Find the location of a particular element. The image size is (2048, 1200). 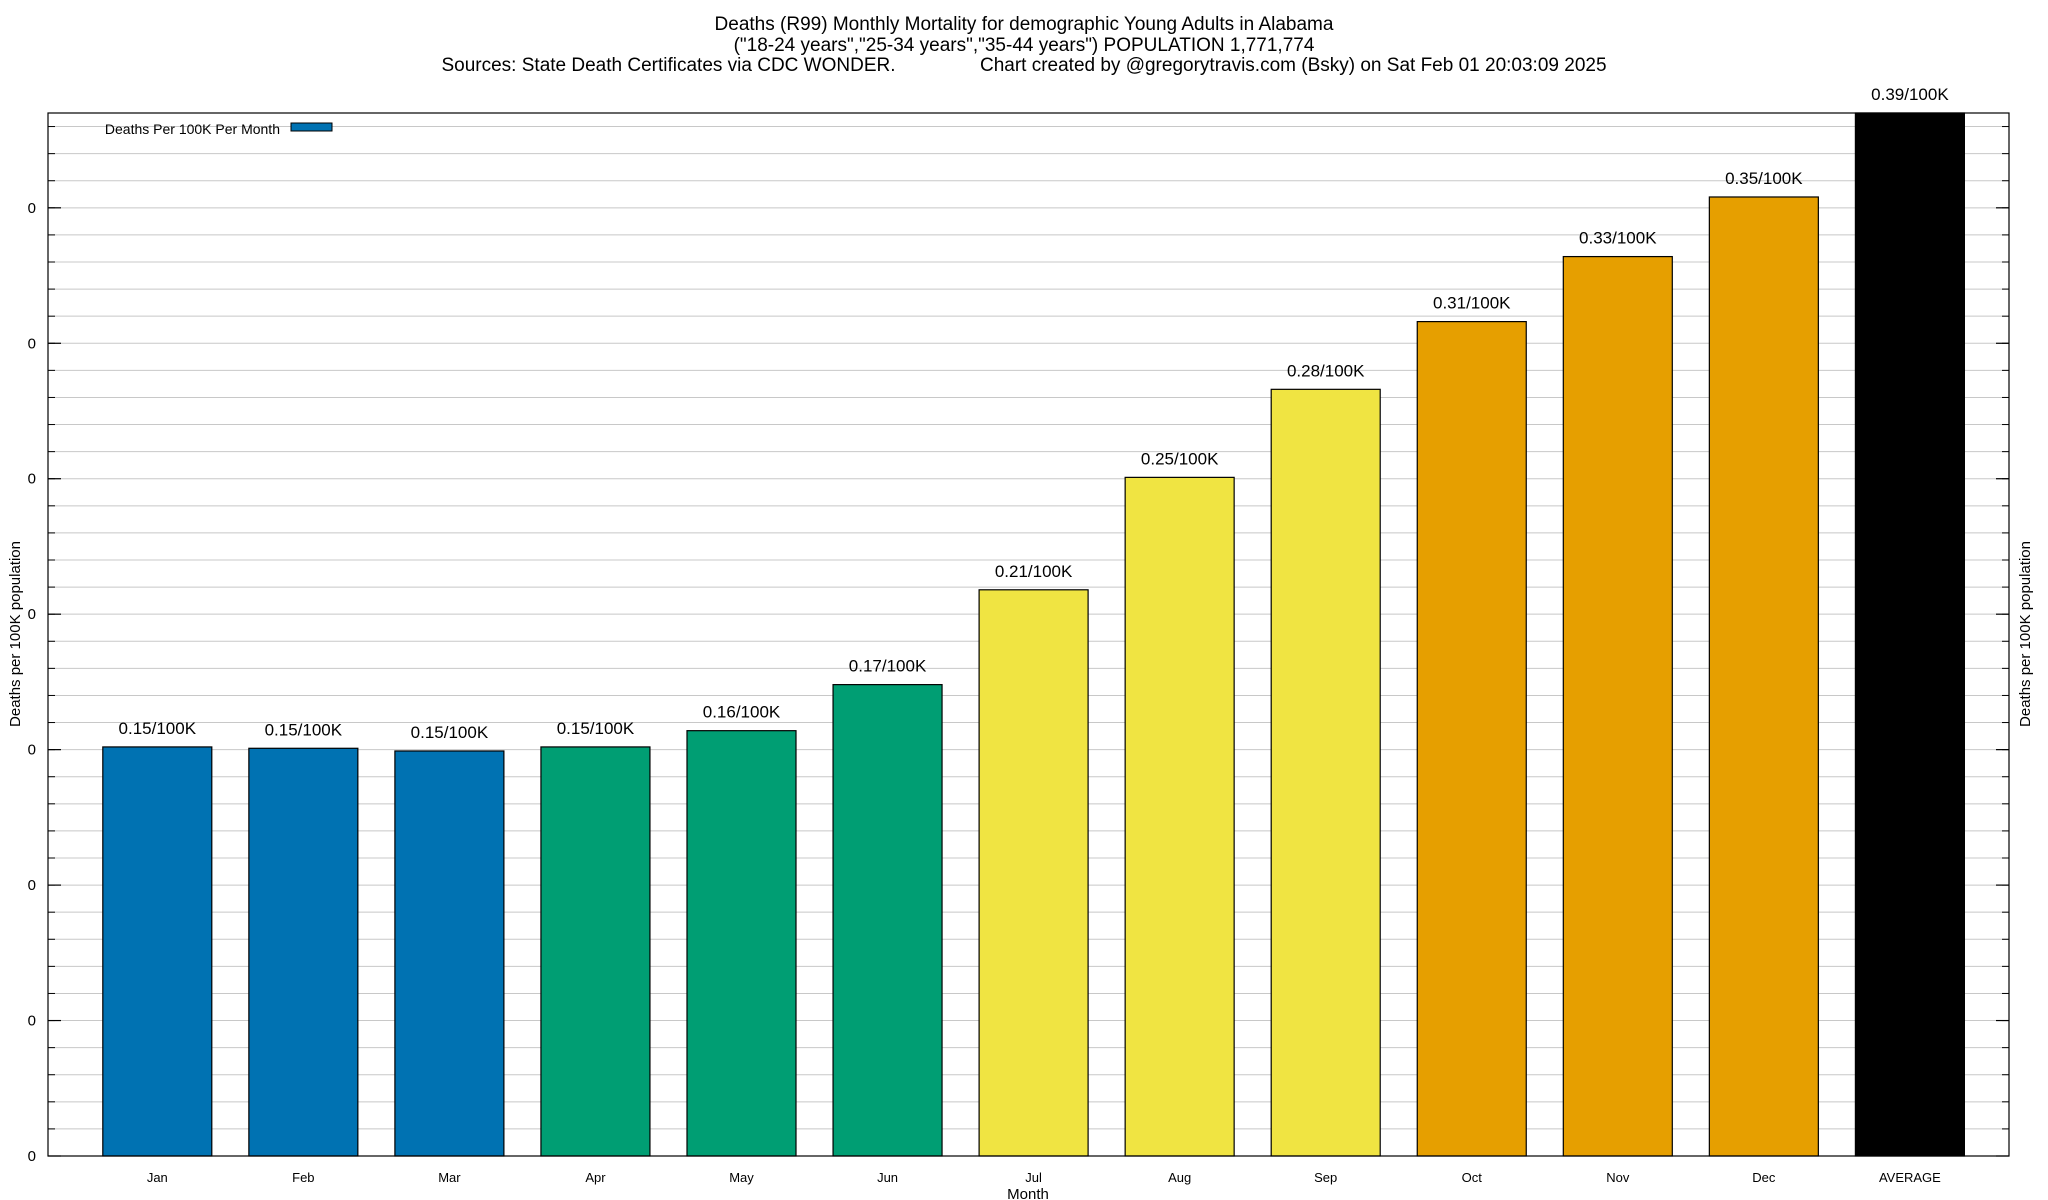

x-tick-label: Apr is located at coordinates (595, 1177).